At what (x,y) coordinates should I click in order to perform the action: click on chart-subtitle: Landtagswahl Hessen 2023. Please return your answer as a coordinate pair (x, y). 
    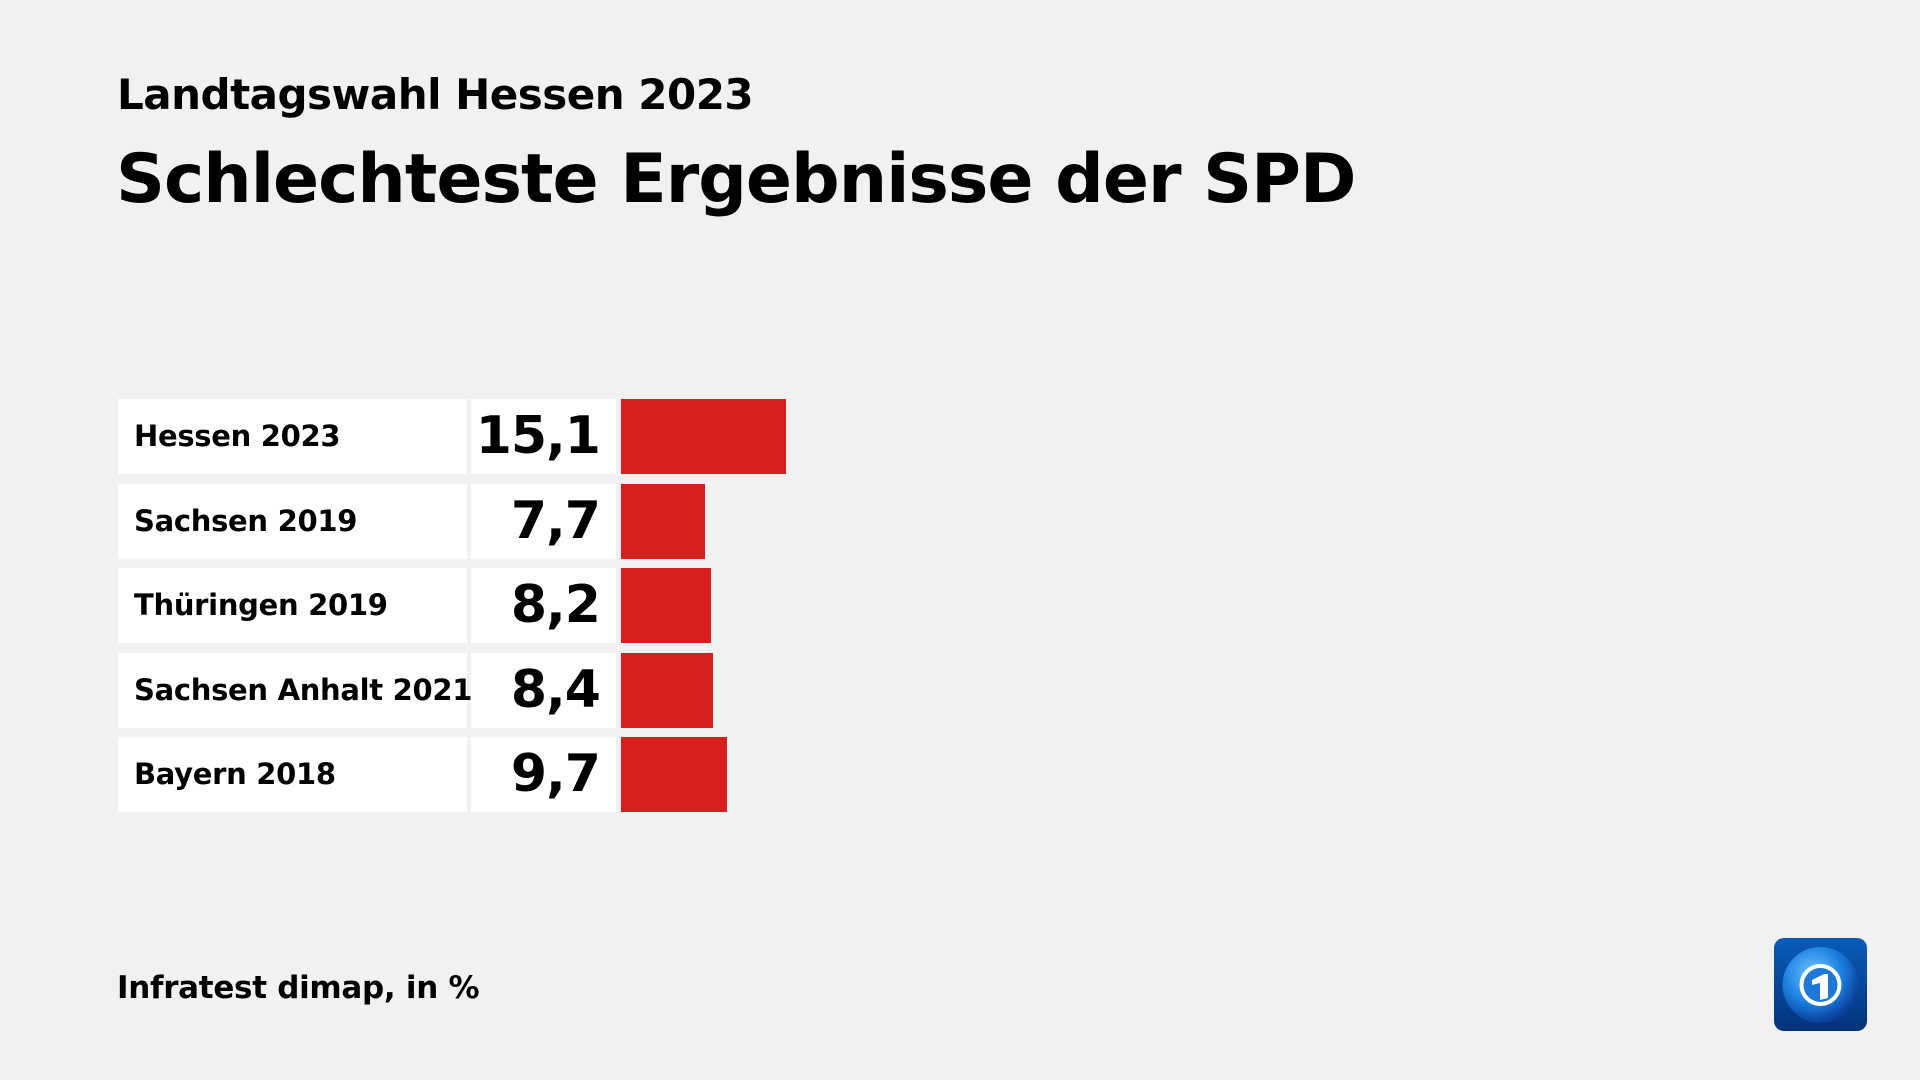
    Looking at the image, I should click on (435, 94).